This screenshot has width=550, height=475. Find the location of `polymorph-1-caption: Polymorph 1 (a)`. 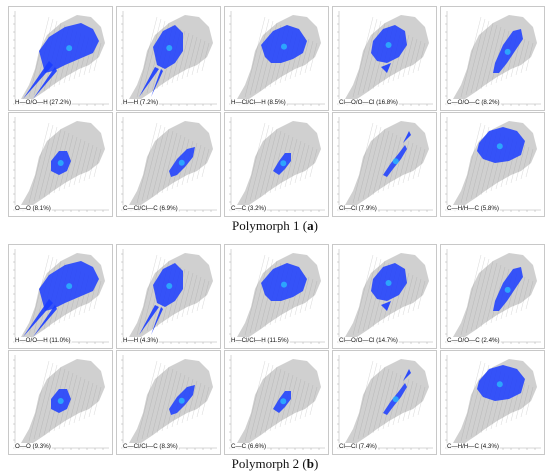

polymorph-1-caption: Polymorph 1 (a) is located at coordinates (275, 226).